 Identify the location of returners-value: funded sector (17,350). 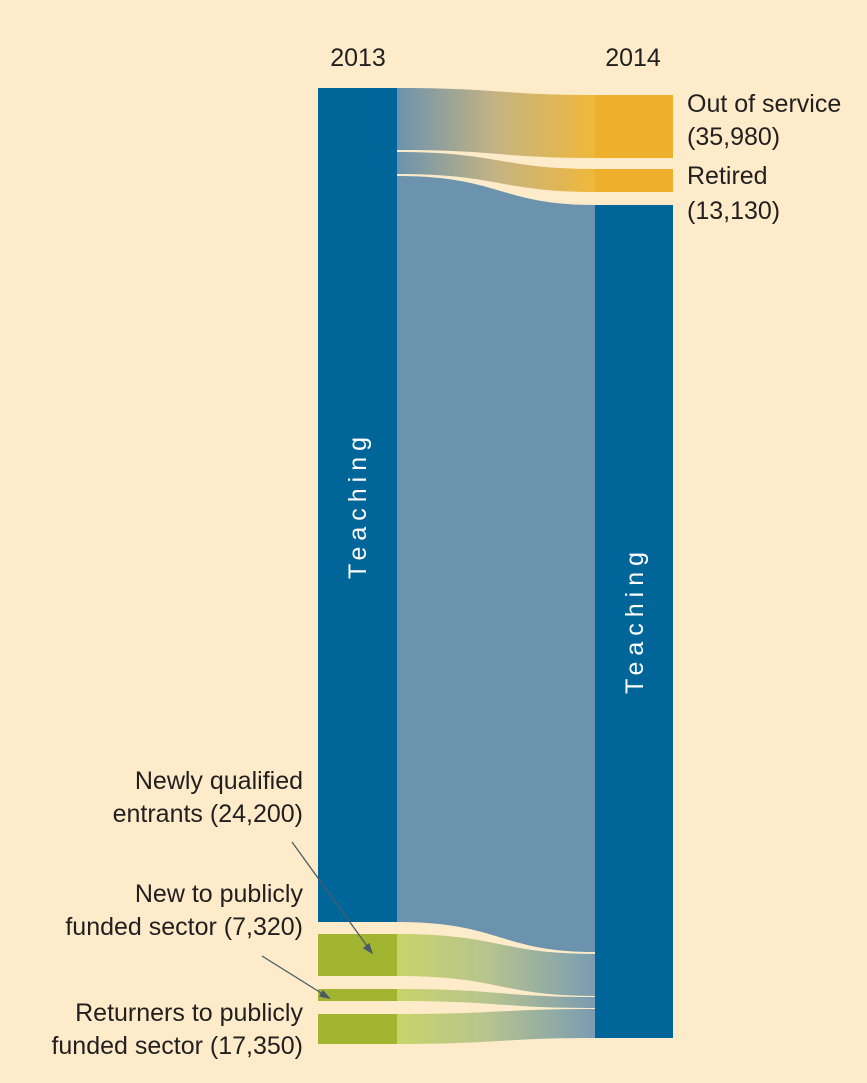
(177, 1046).